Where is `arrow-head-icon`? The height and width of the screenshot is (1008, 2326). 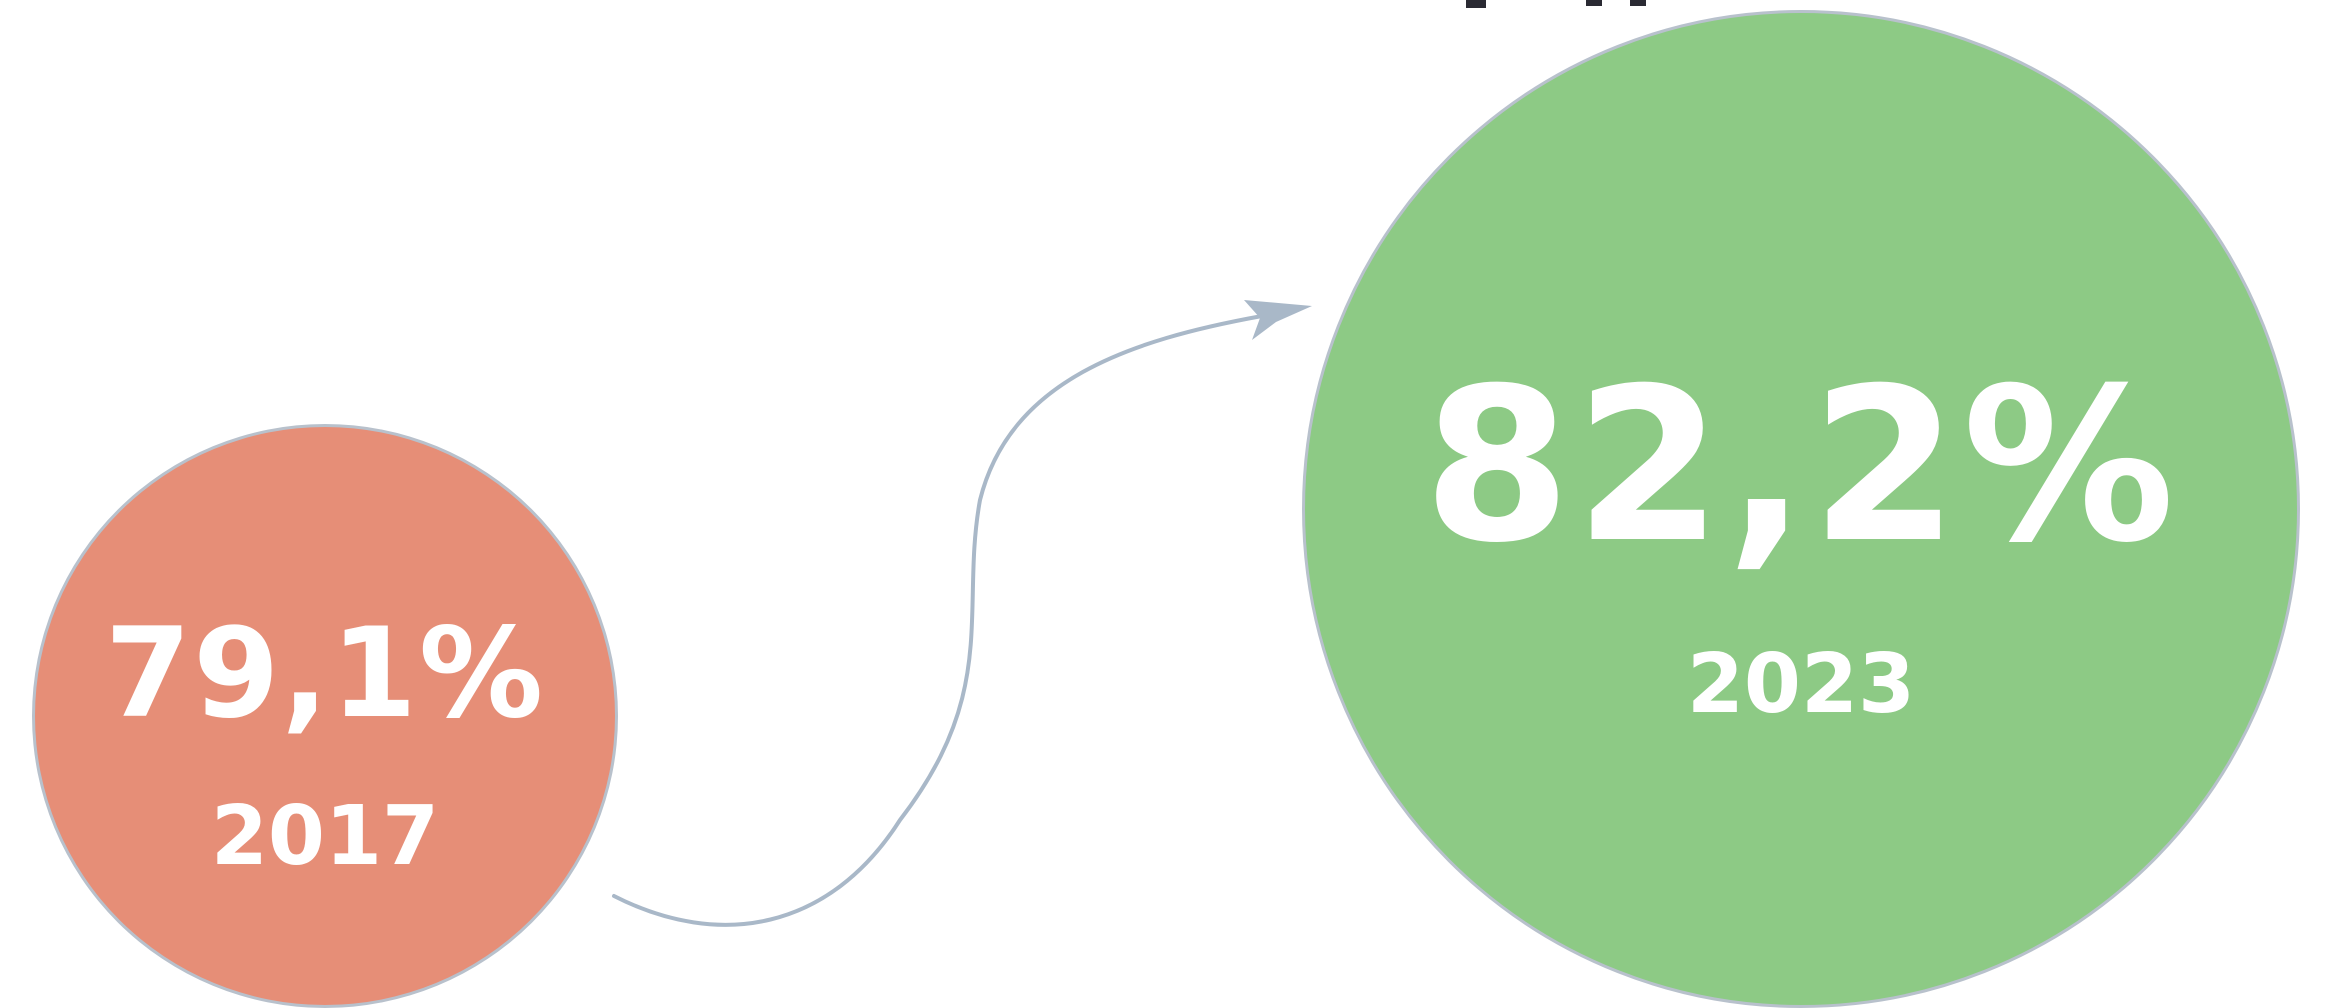
arrow-head-icon is located at coordinates (1278, 320).